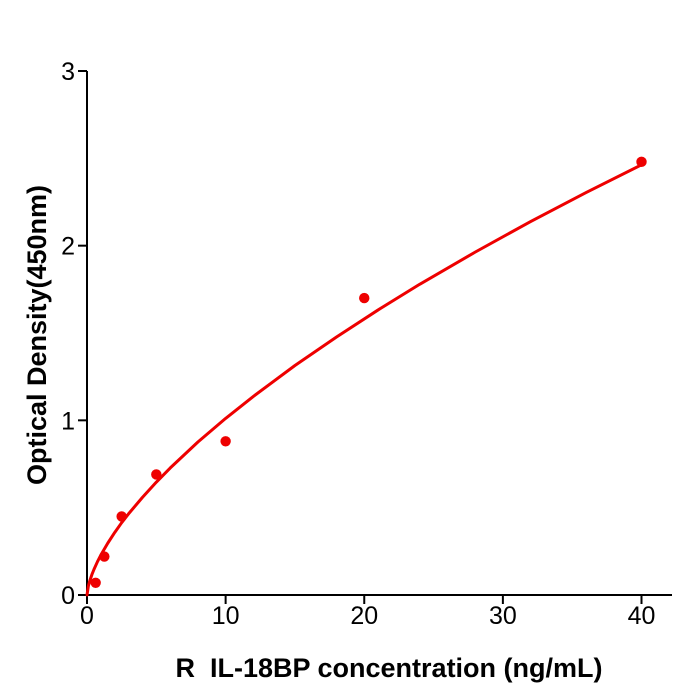 The height and width of the screenshot is (700, 700). What do you see at coordinates (87, 616) in the screenshot?
I see `x-tick-label: 0` at bounding box center [87, 616].